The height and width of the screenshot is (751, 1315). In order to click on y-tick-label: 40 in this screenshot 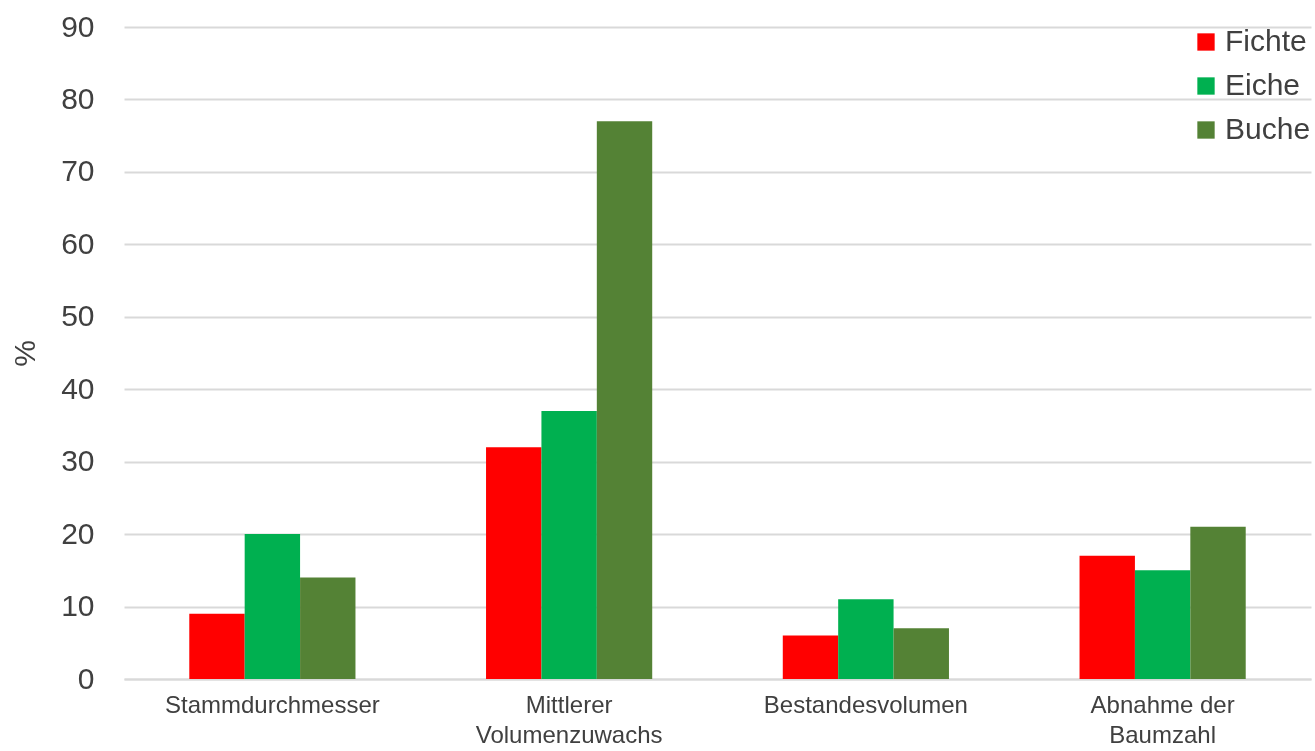, I will do `click(78, 388)`.